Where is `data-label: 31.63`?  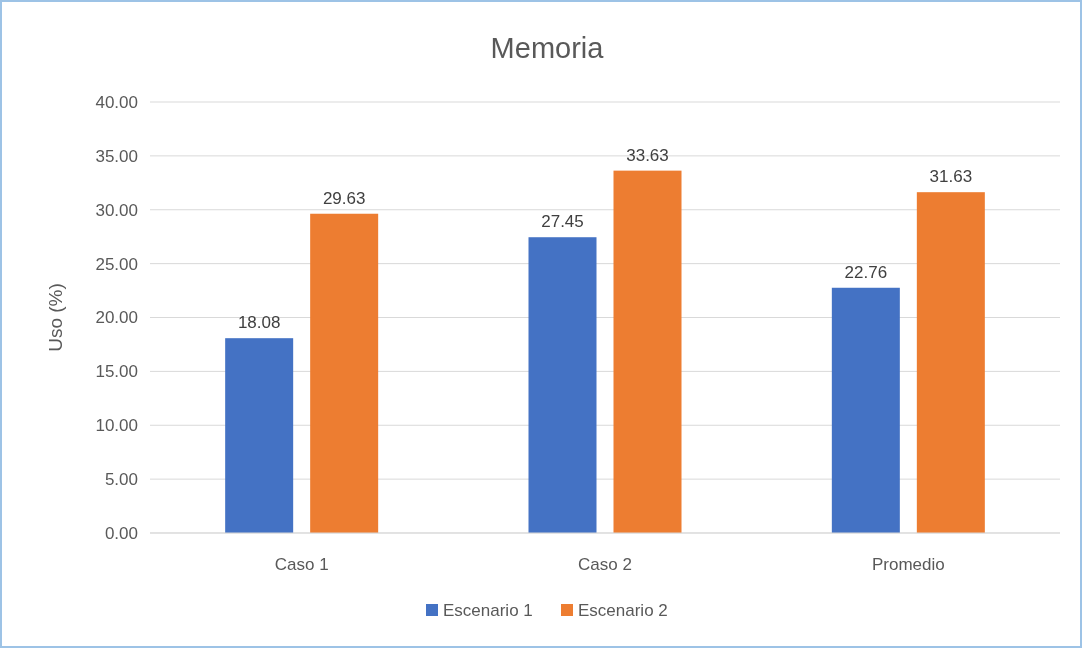 data-label: 31.63 is located at coordinates (951, 177).